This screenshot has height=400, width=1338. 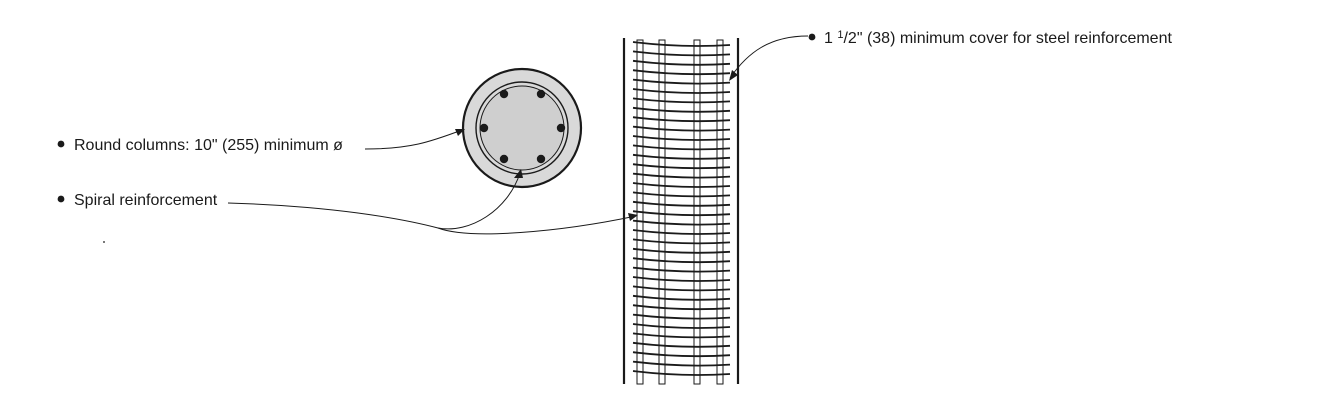 I want to click on round-column-section, so click(x=522, y=128).